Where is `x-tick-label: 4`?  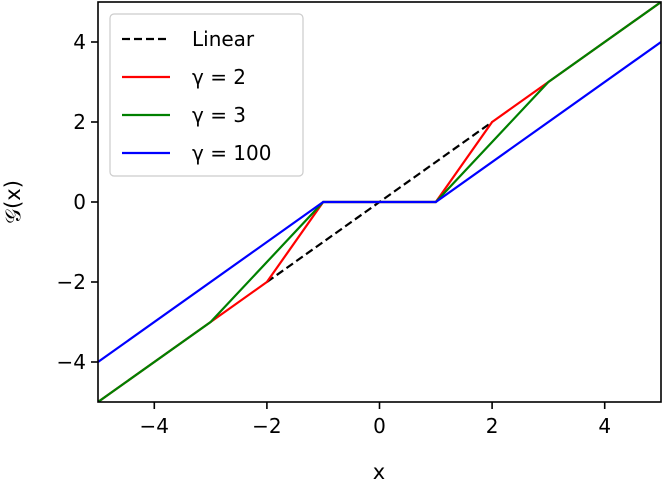
x-tick-label: 4 is located at coordinates (604, 426).